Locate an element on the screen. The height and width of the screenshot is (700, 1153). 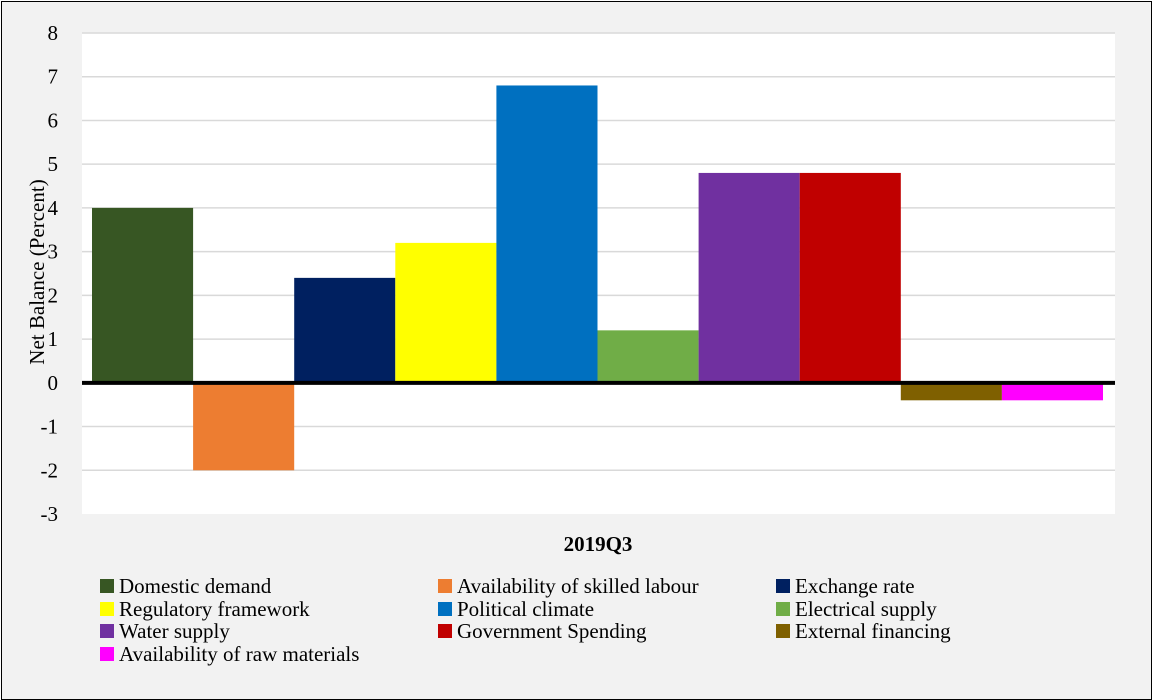
y-axis-label: Net Balance (Percent) is located at coordinates (37, 271).